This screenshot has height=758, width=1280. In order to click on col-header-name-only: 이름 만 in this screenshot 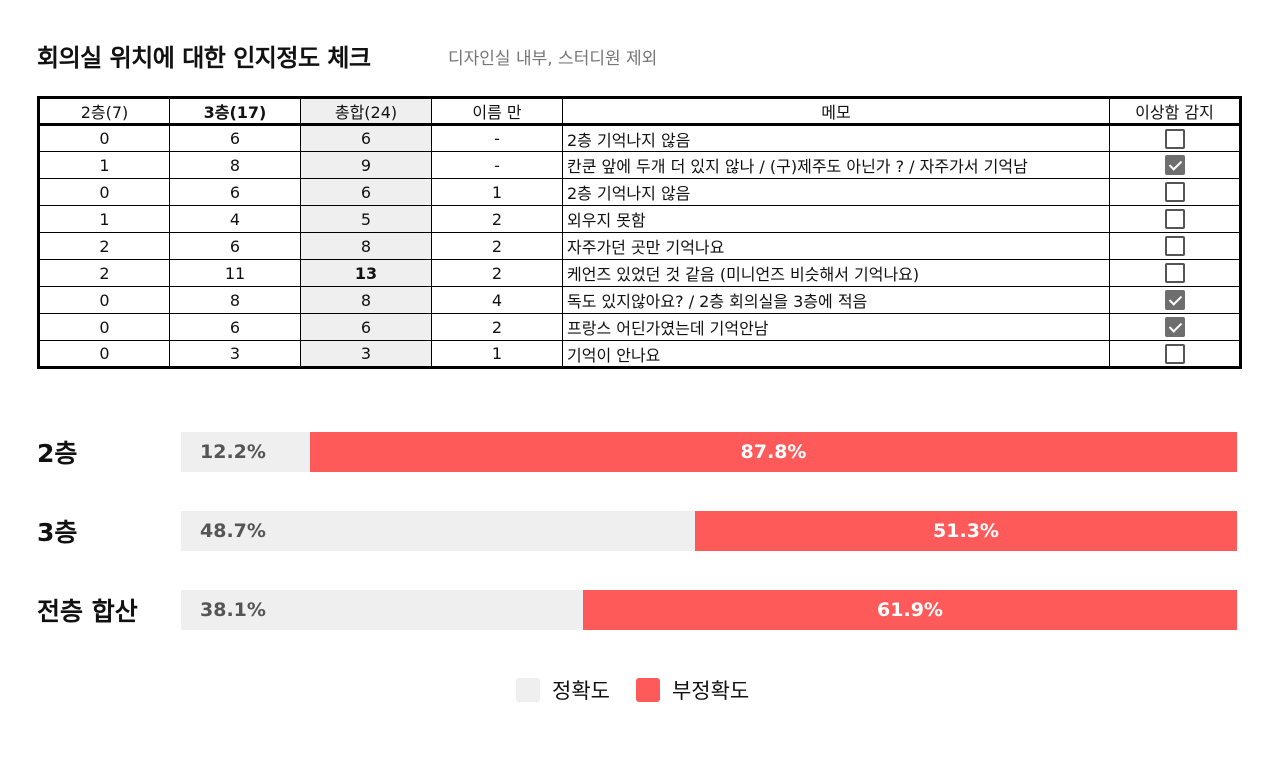, I will do `click(497, 111)`.